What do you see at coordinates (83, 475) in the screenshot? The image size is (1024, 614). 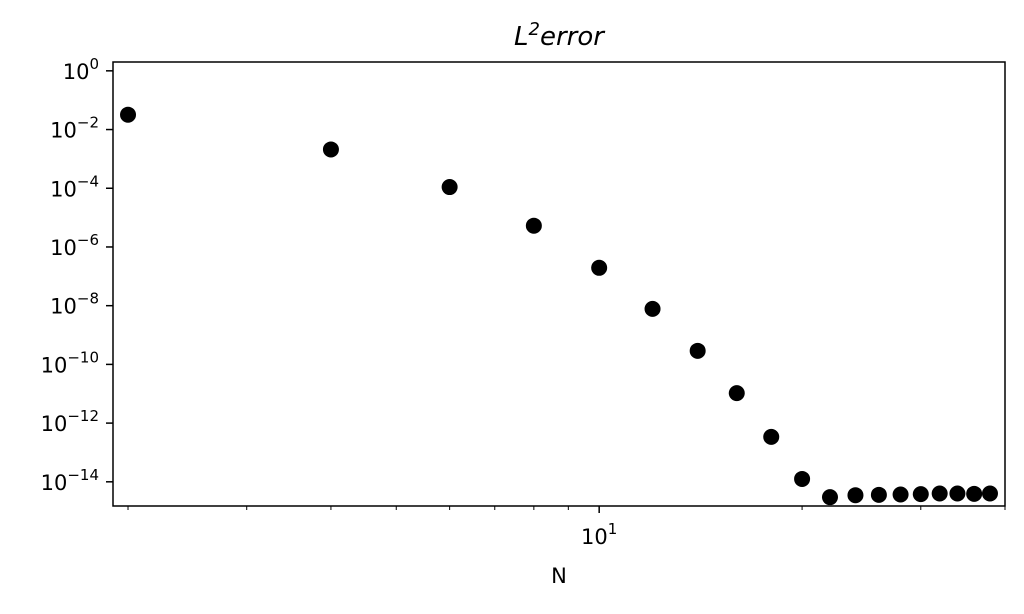 I see `y-tick-label-exponent: −14` at bounding box center [83, 475].